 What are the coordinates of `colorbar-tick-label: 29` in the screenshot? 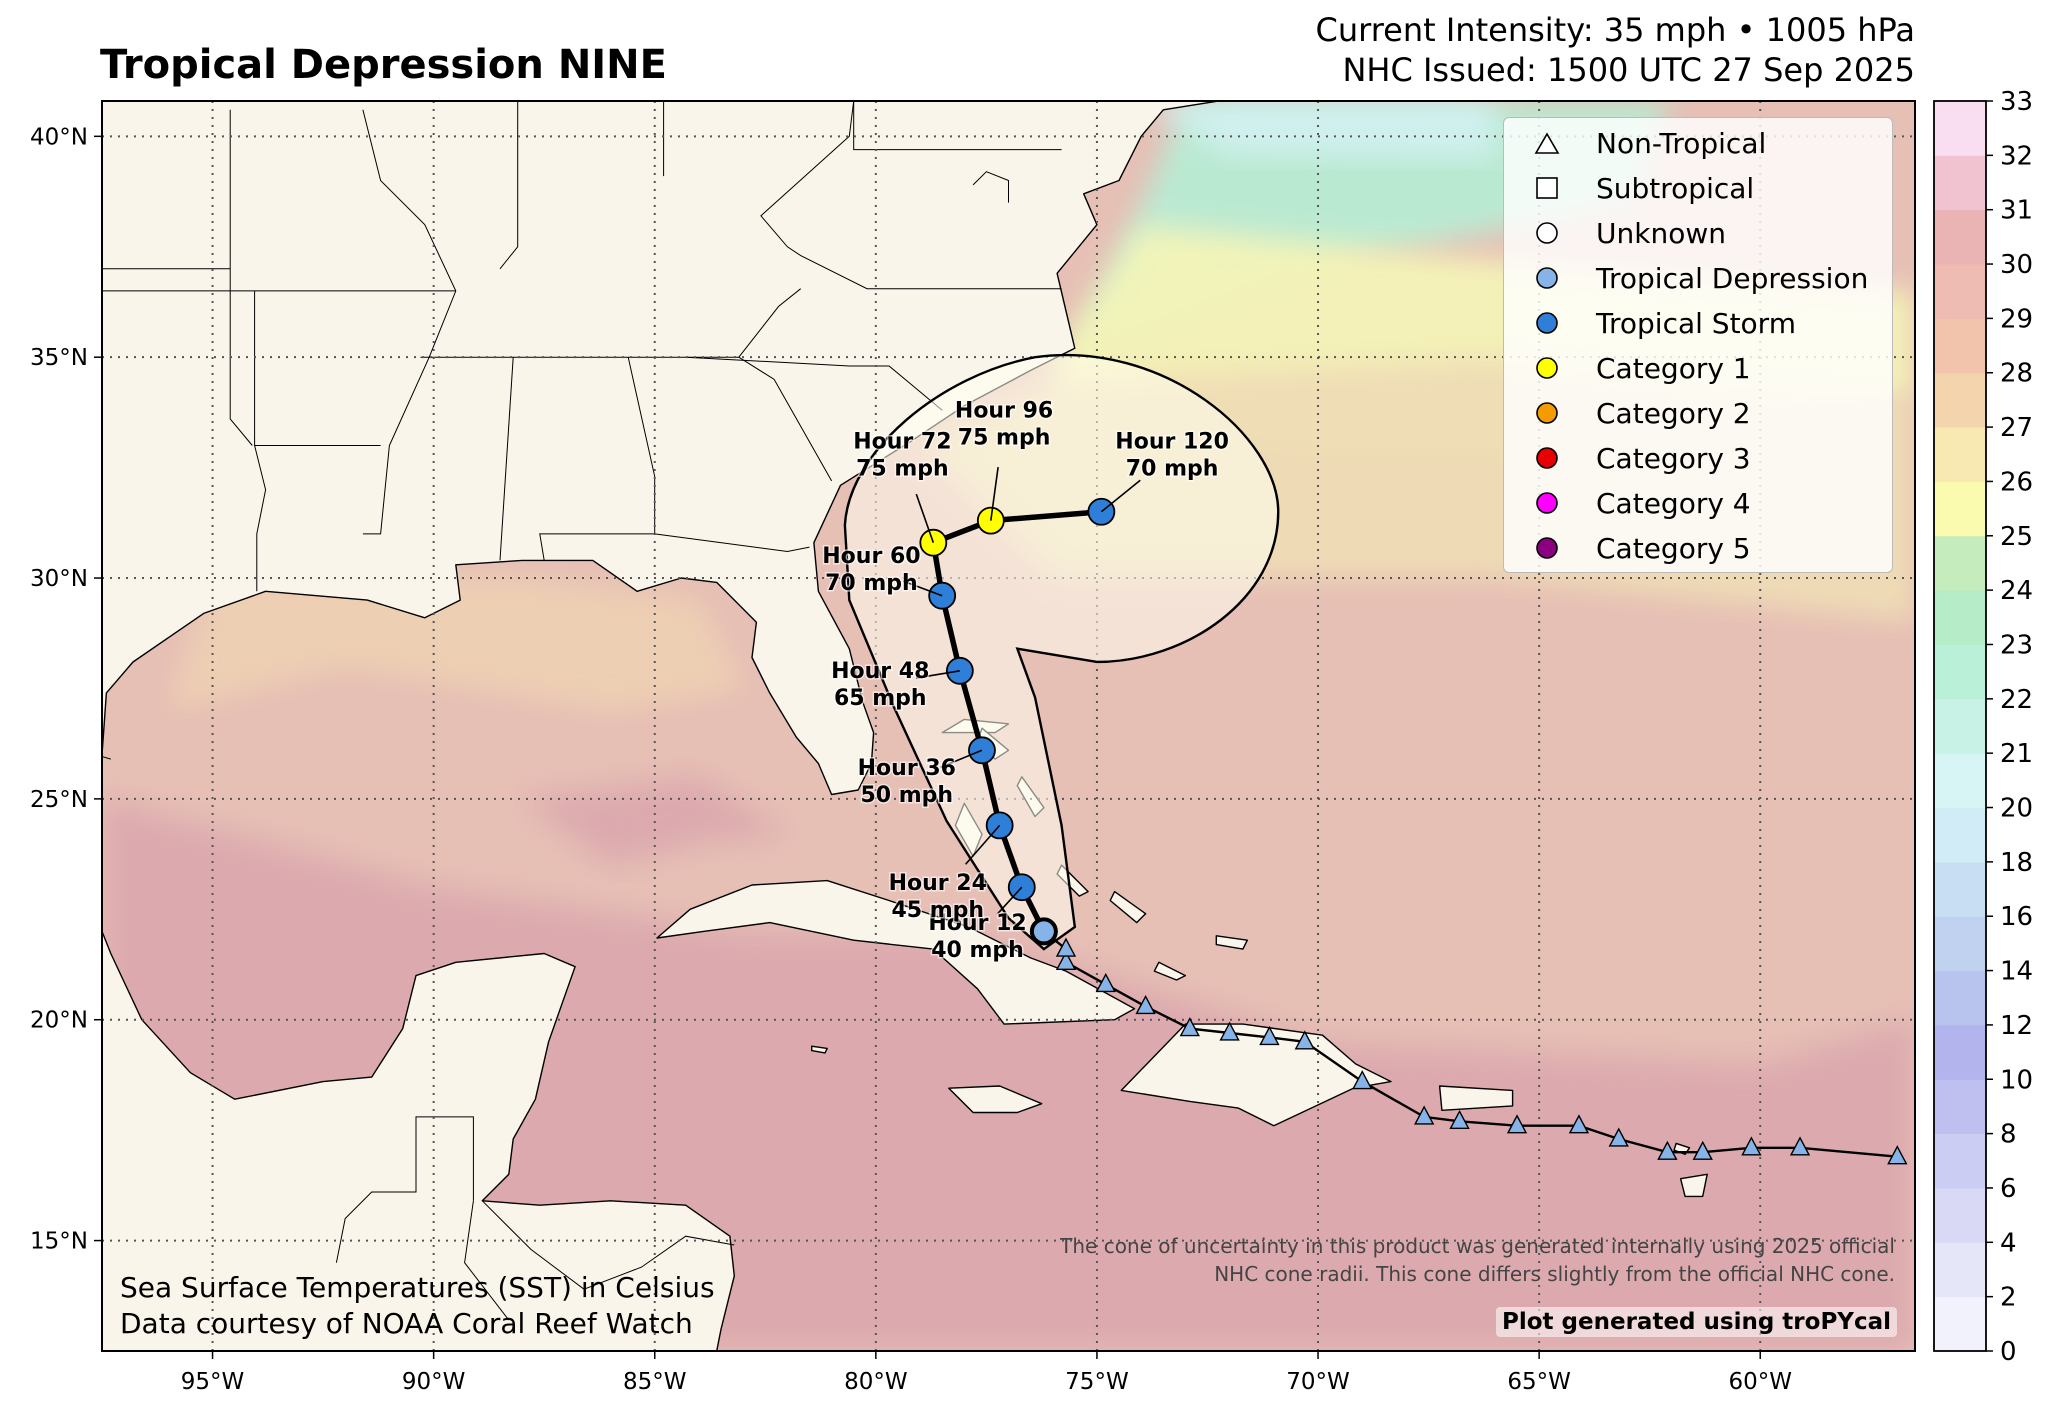 It's located at (2016, 319).